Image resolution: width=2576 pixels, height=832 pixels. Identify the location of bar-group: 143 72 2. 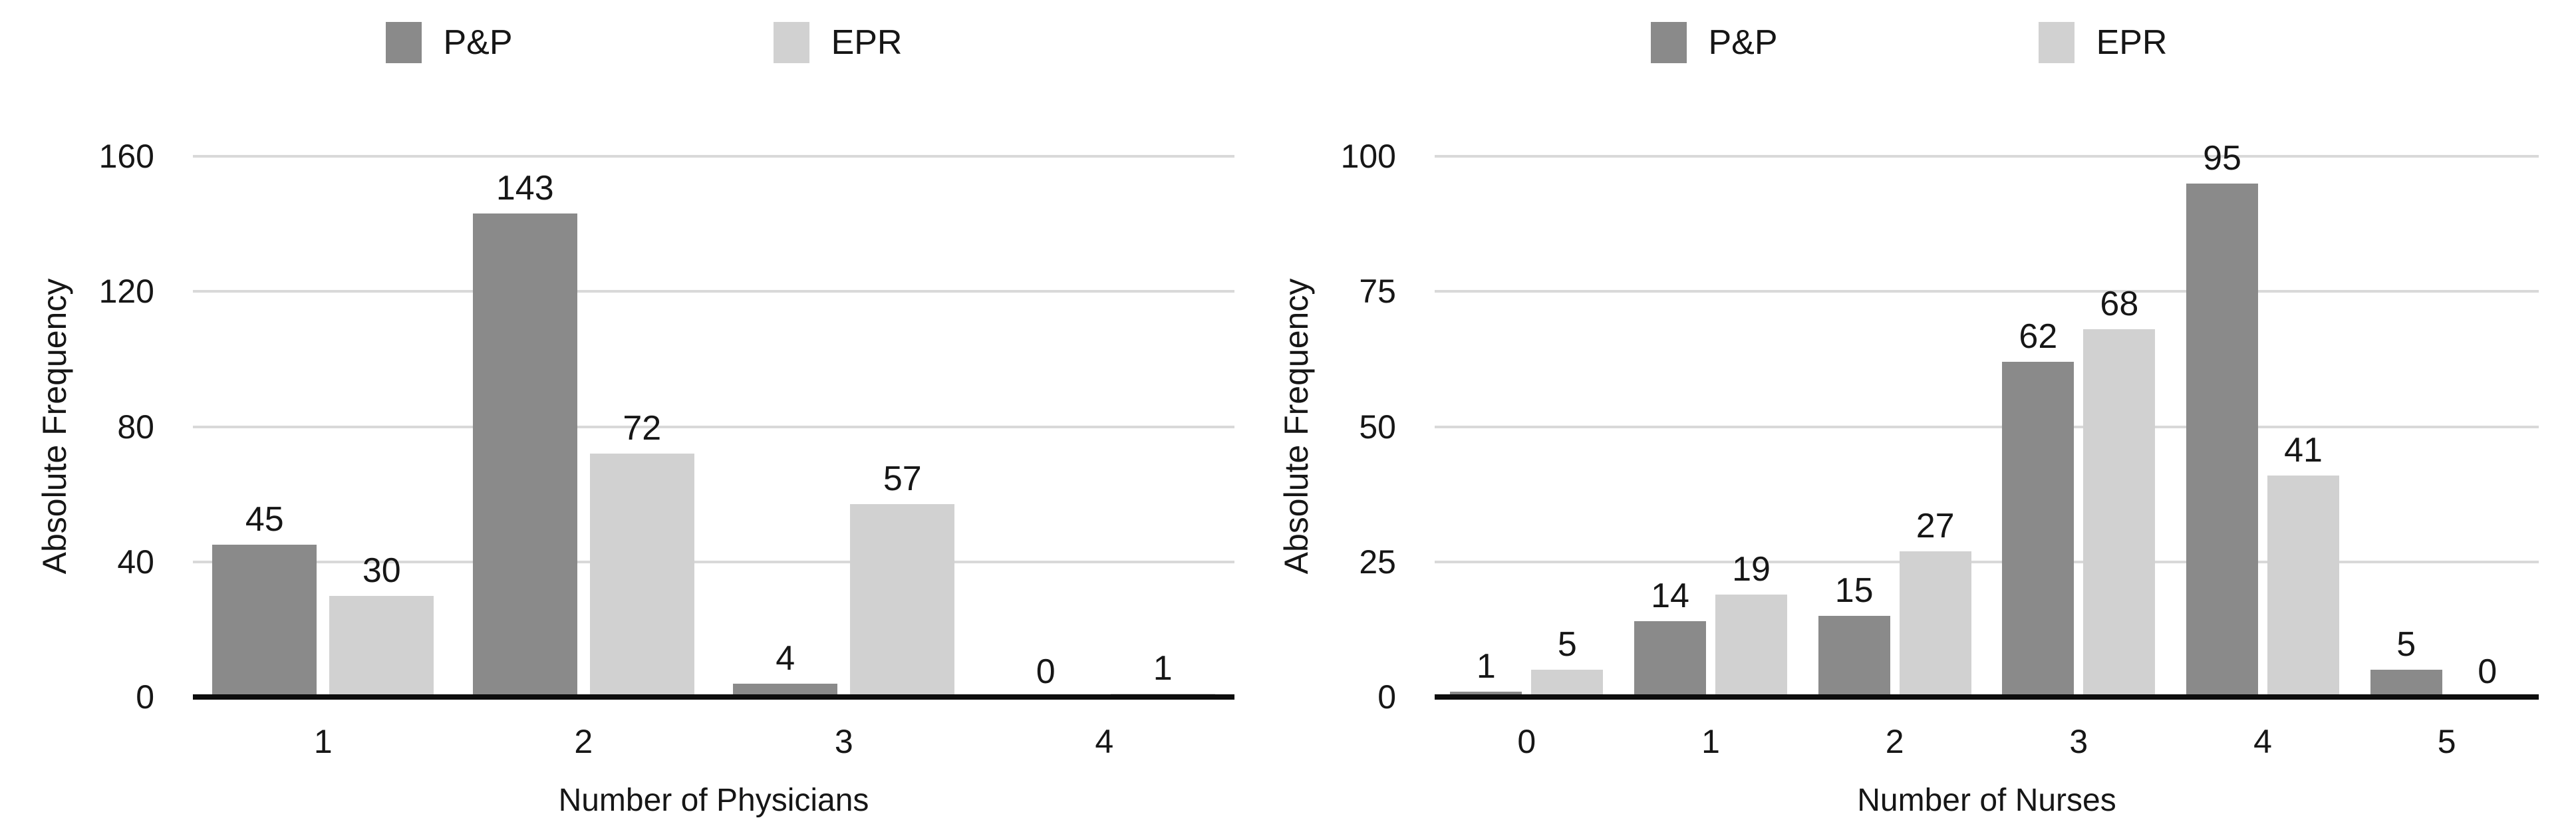
(584, 457).